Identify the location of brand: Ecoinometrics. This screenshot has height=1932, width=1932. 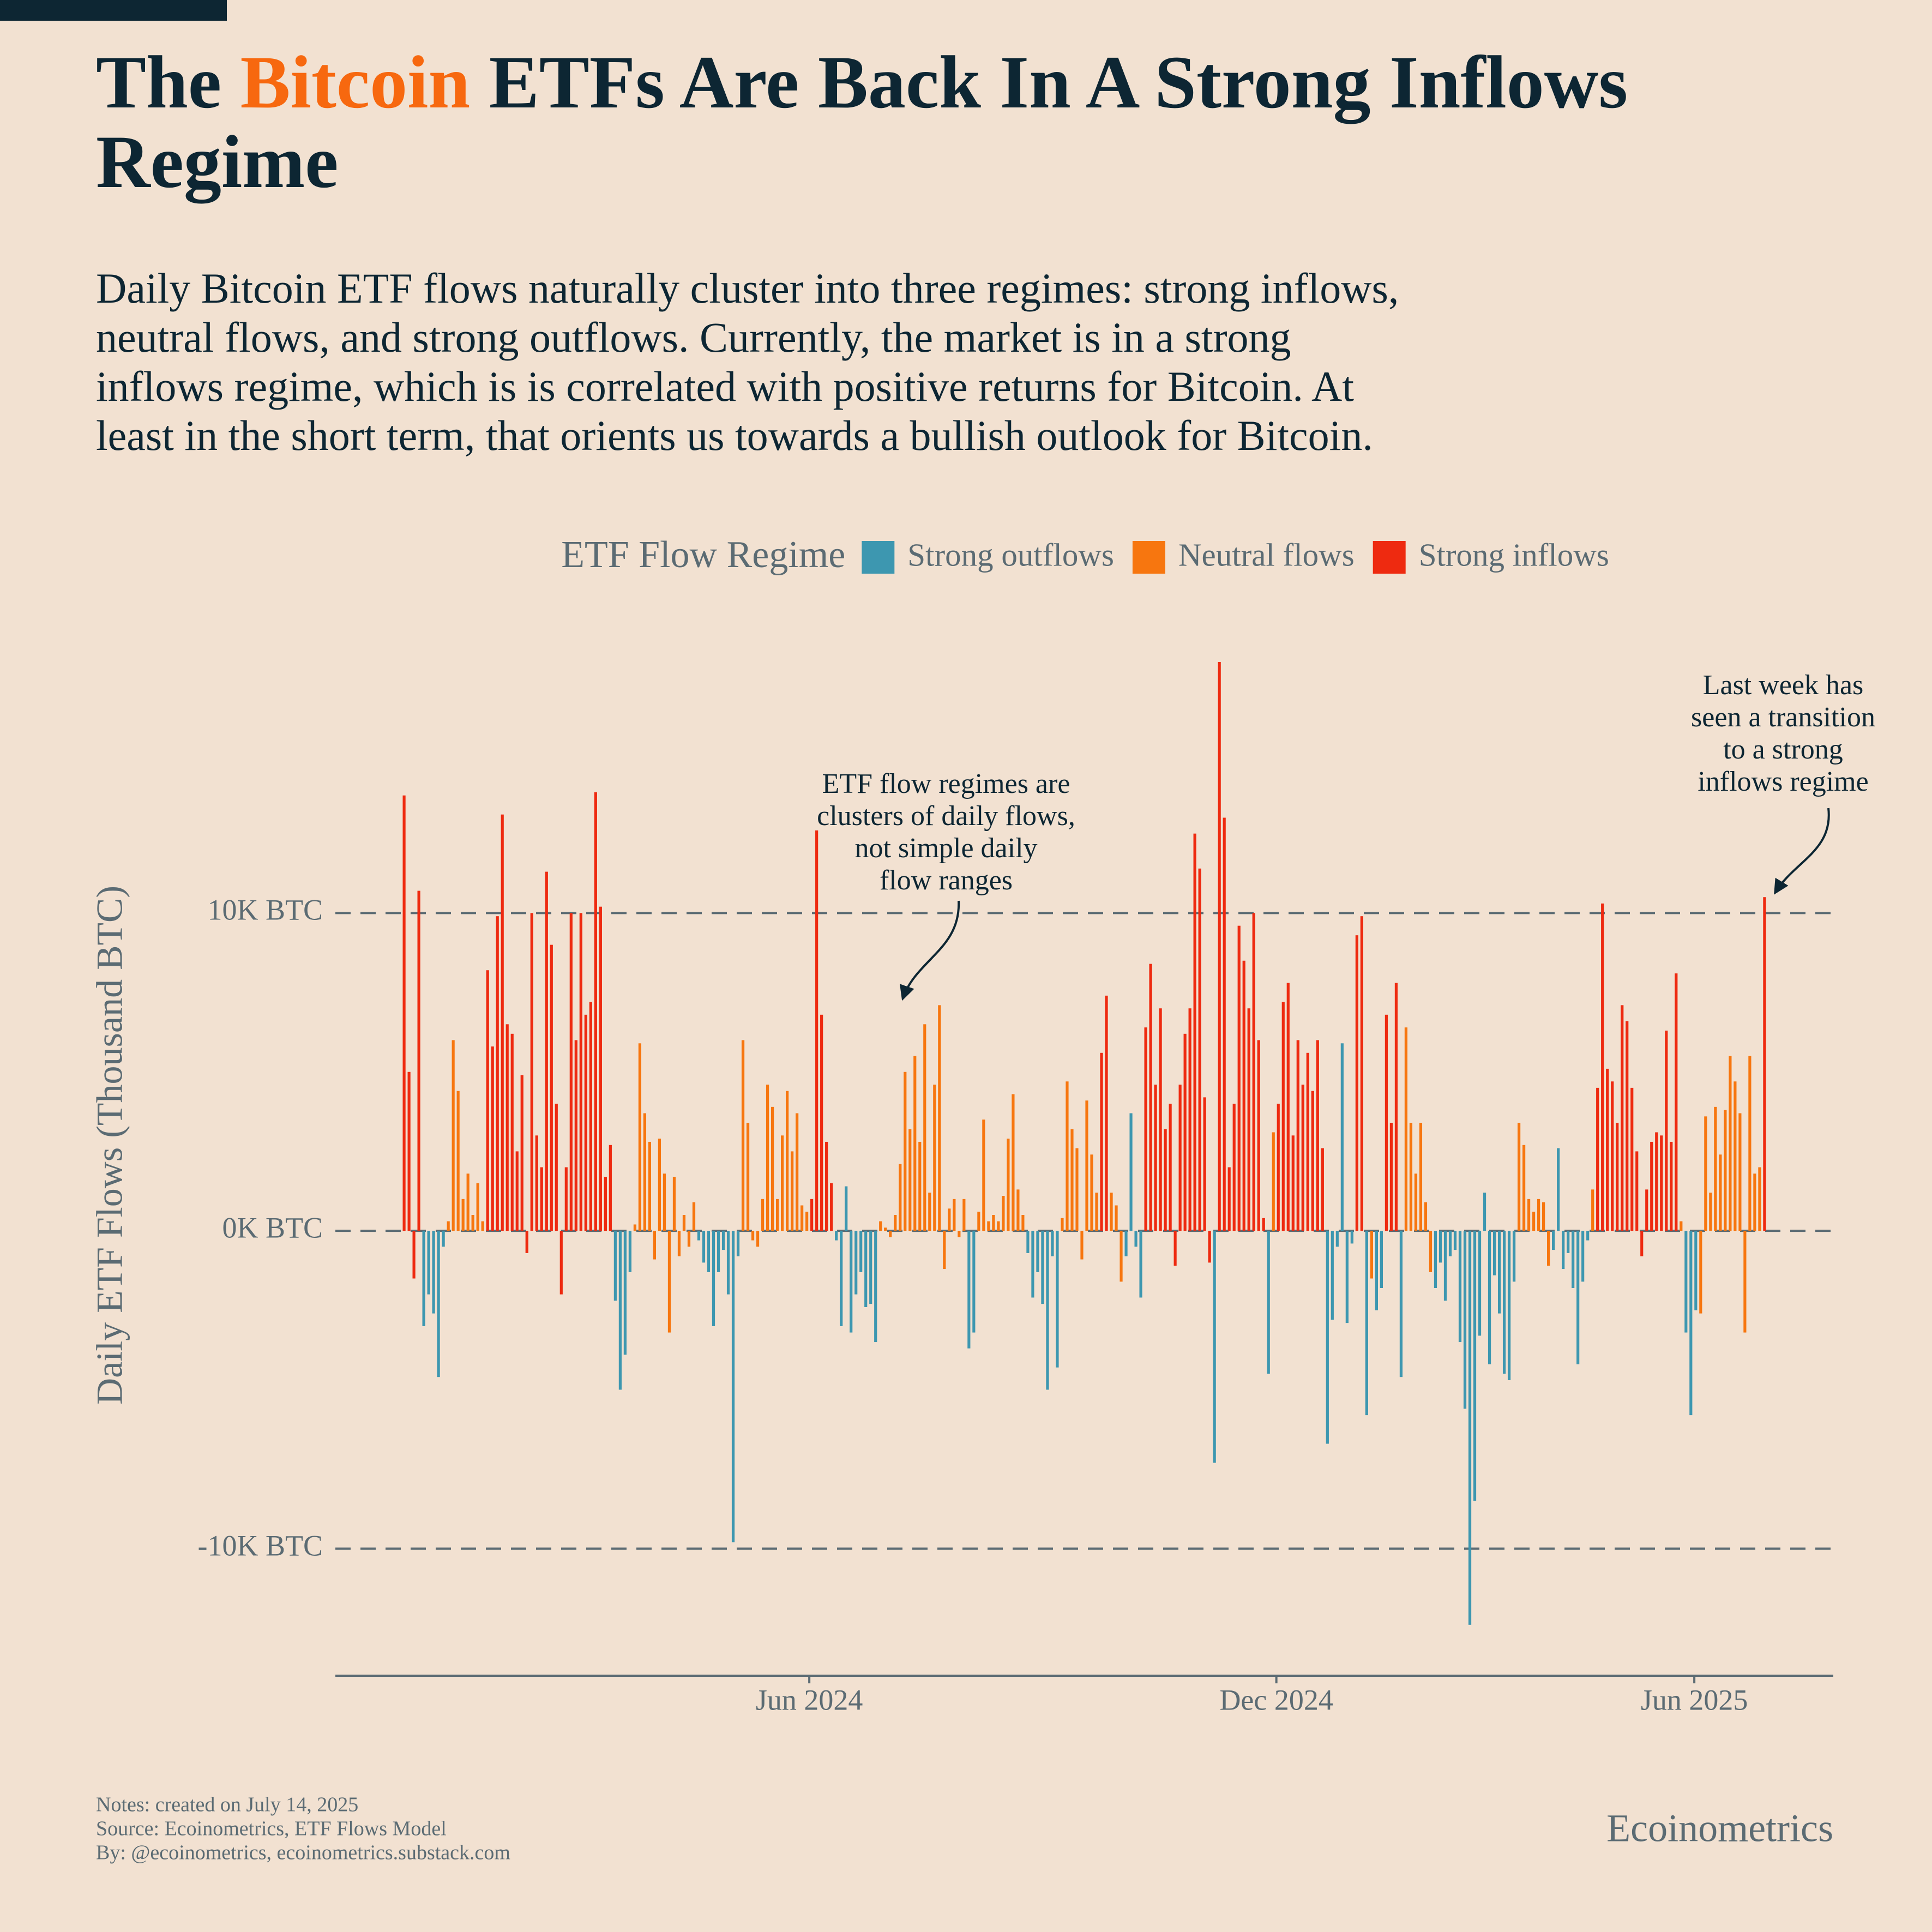
(1719, 1828).